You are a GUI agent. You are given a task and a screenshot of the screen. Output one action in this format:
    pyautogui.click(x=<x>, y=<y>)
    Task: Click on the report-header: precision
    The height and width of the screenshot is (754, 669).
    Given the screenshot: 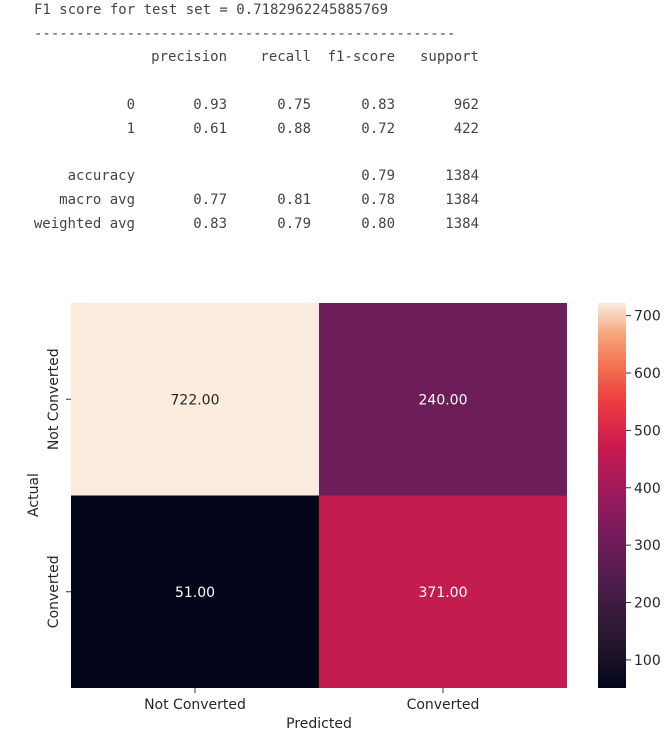 What is the action you would take?
    pyautogui.click(x=189, y=57)
    